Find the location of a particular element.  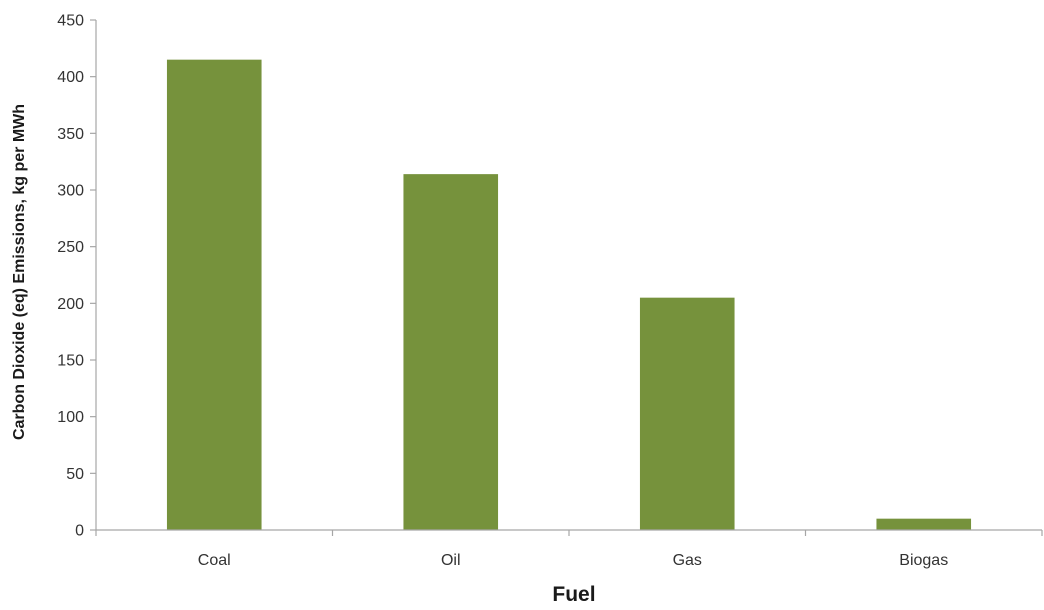

y-tick-label: 200 is located at coordinates (70, 304).